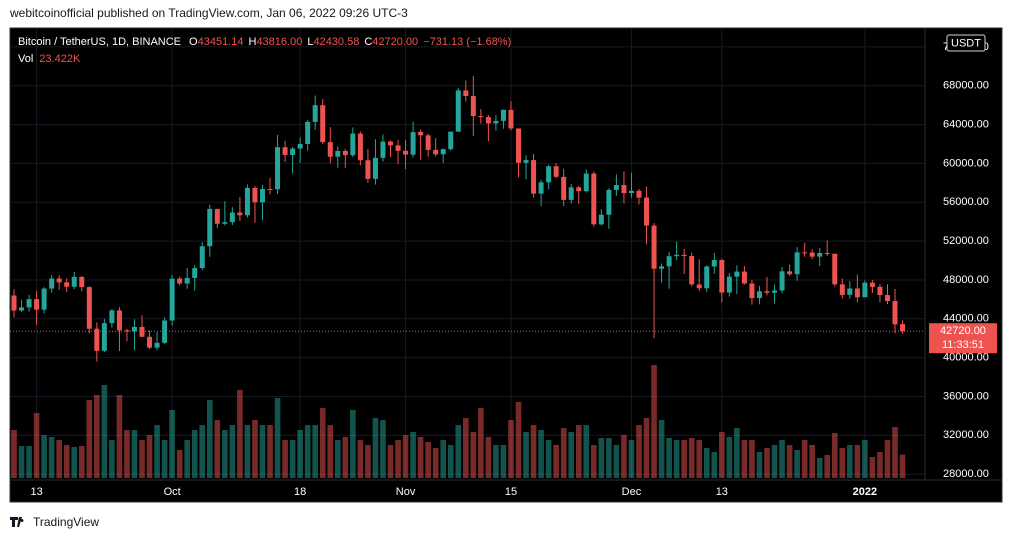 The height and width of the screenshot is (541, 1012). I want to click on currency-box, so click(966, 43).